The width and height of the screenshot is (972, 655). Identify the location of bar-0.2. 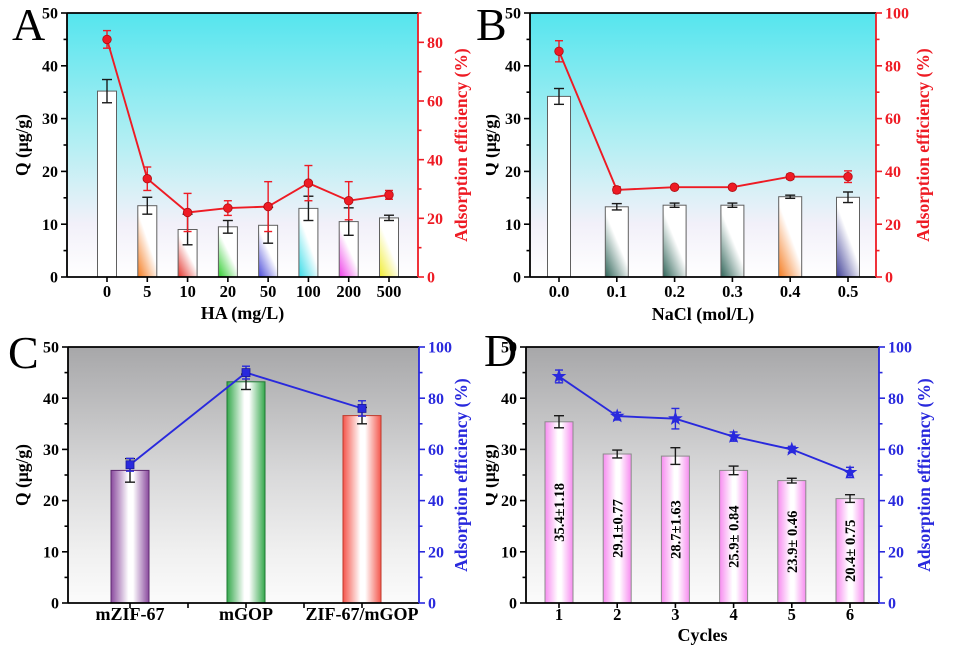
(674, 241).